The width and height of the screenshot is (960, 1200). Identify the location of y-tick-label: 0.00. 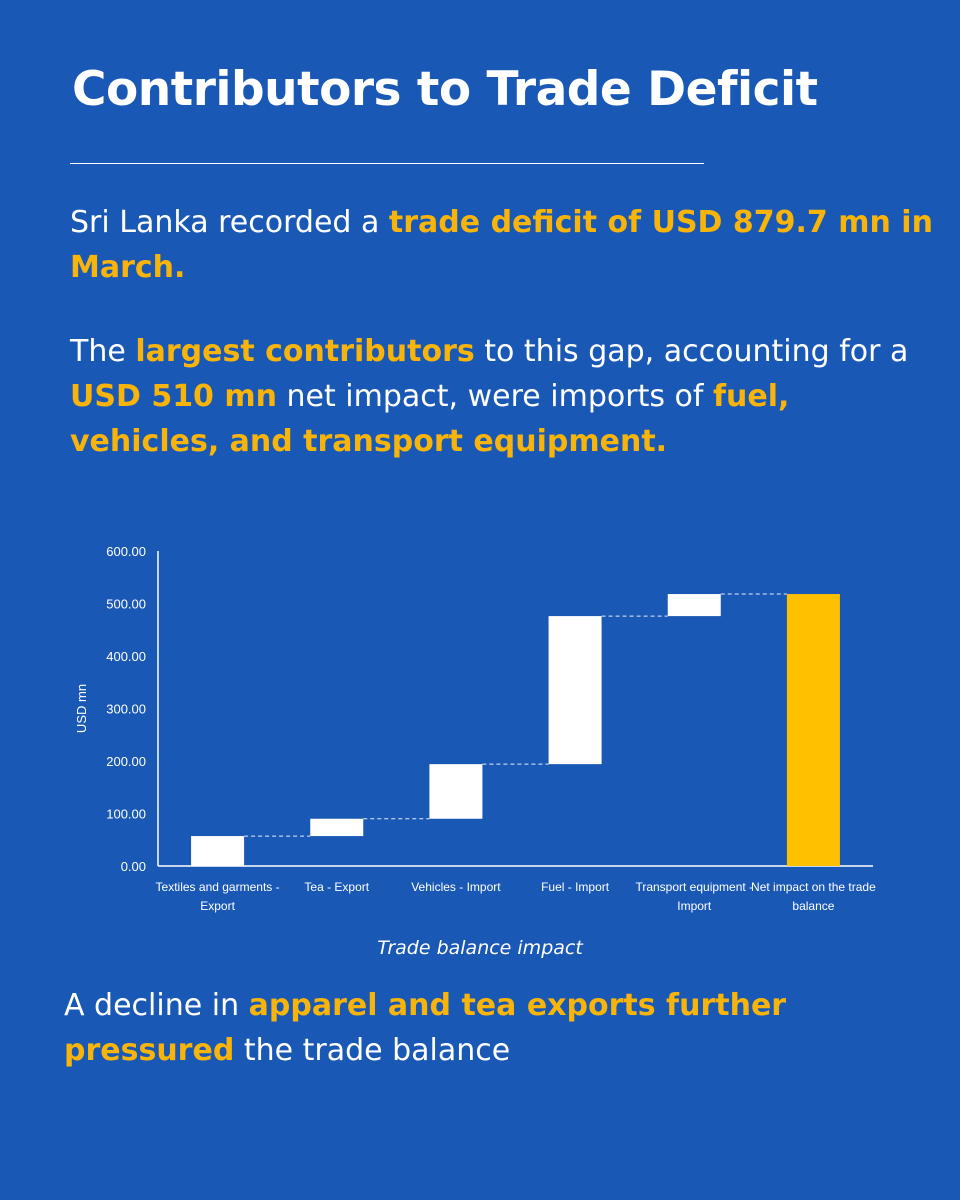
(133, 866).